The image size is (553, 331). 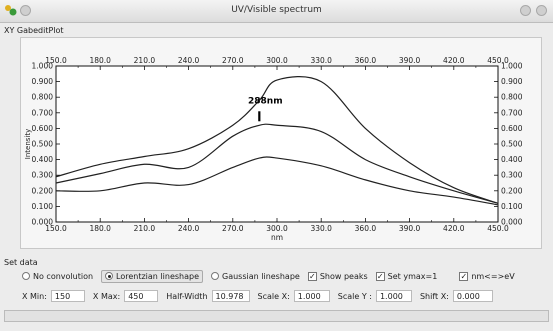 I want to click on x-tick-label-top: 330.0, so click(x=321, y=60).